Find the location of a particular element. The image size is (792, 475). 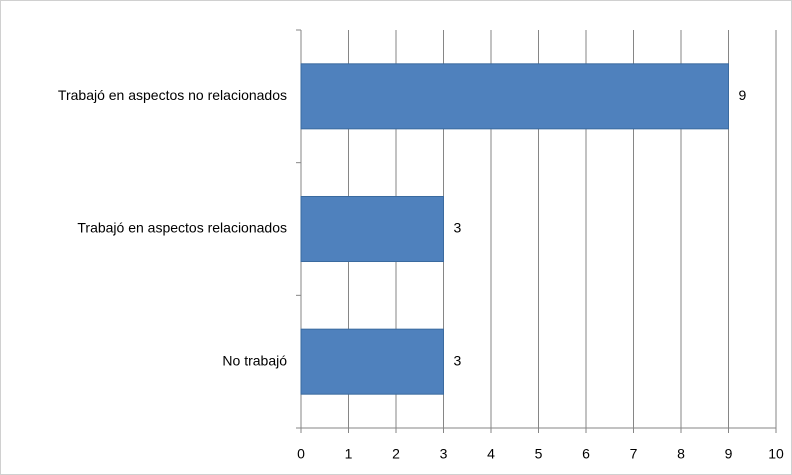

x-tick-label: 0 is located at coordinates (301, 454).